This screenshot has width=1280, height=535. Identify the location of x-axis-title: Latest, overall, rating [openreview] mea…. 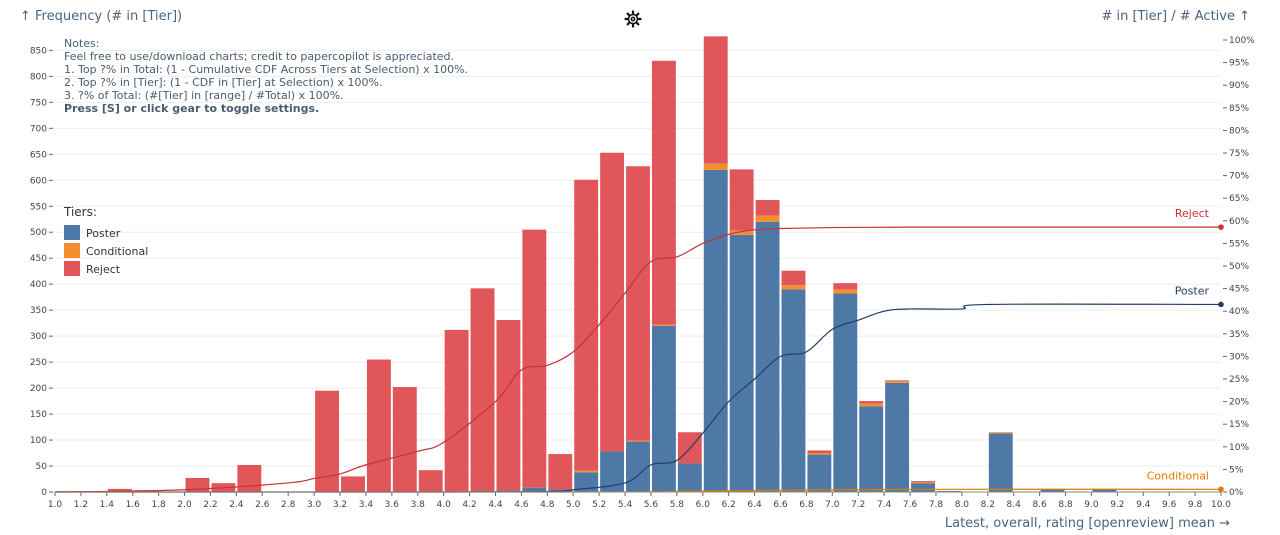
(1087, 523).